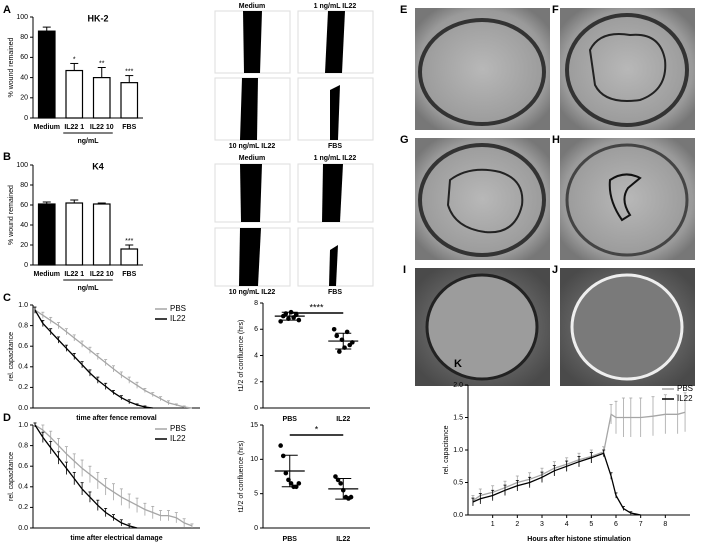 The image size is (709, 548). I want to click on chart-title: K4, so click(98, 166).